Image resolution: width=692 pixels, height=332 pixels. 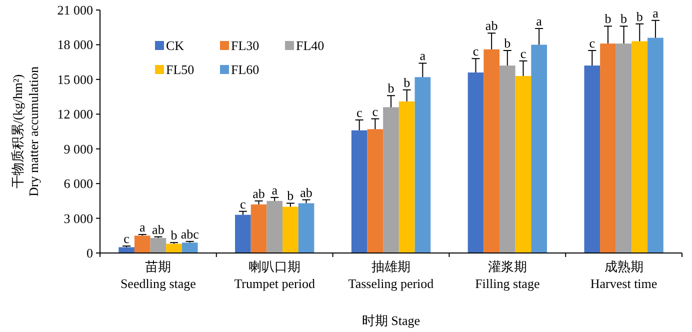 What do you see at coordinates (175, 45) in the screenshot?
I see `legend-label: CK` at bounding box center [175, 45].